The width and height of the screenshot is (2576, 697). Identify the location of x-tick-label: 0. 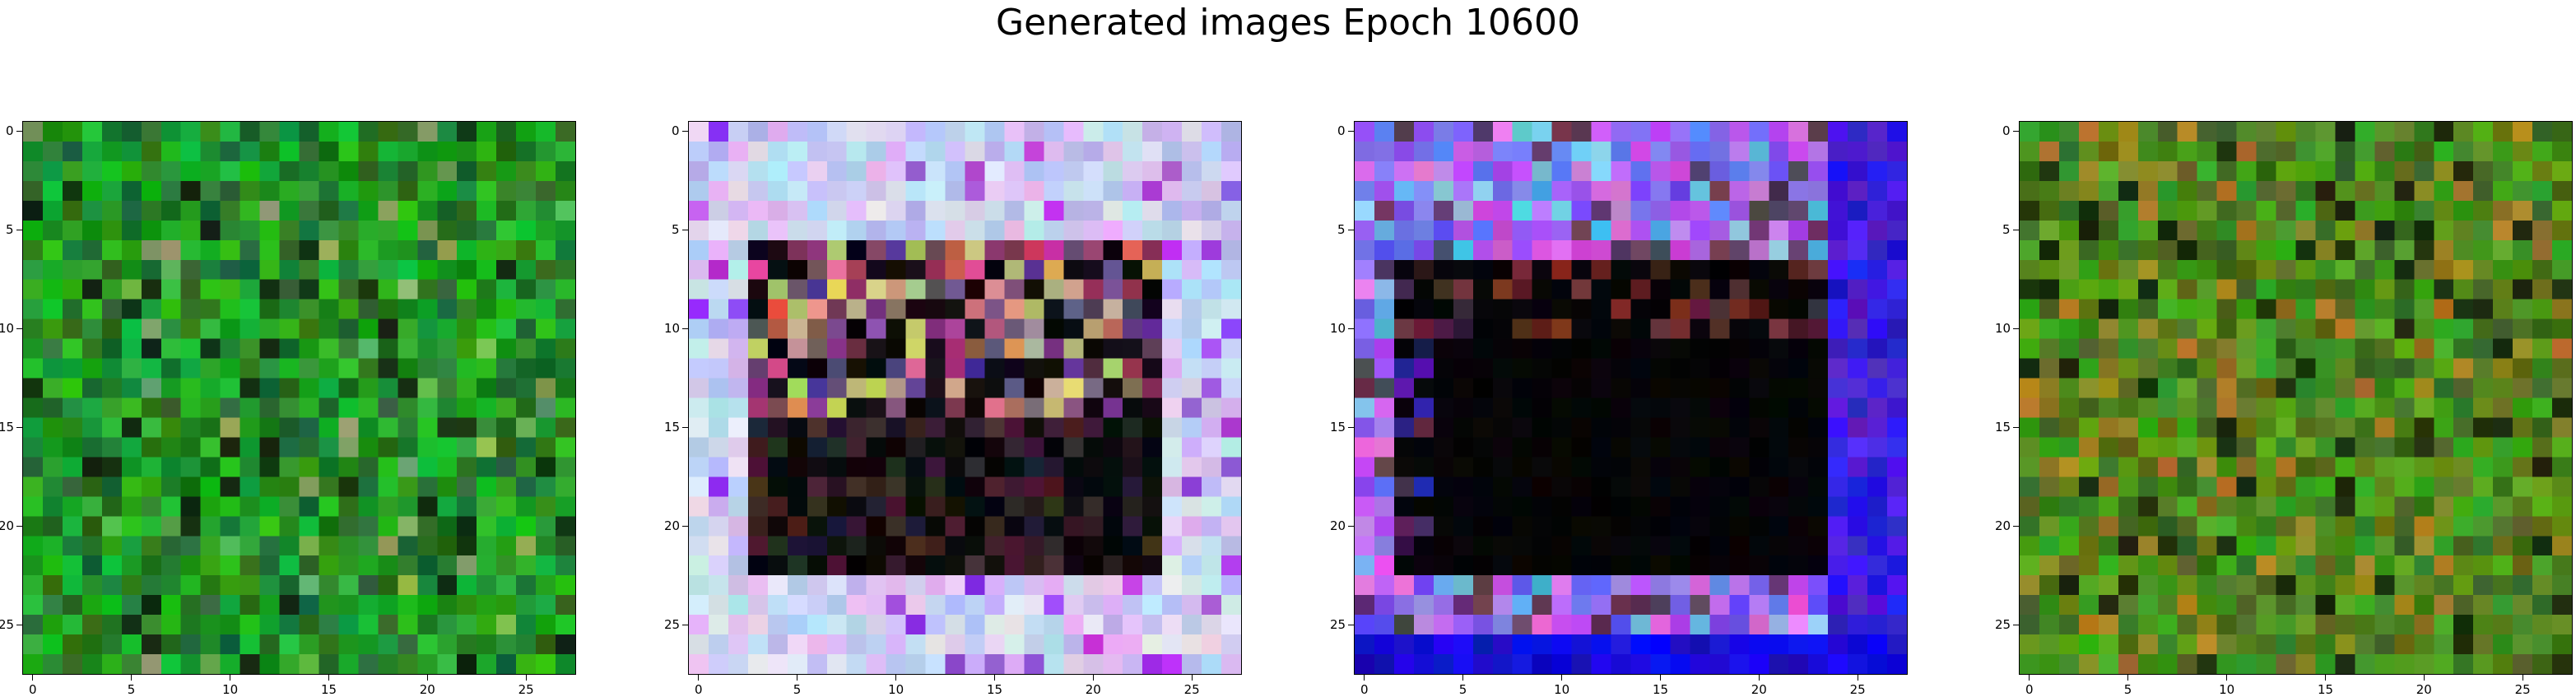
(1364, 689).